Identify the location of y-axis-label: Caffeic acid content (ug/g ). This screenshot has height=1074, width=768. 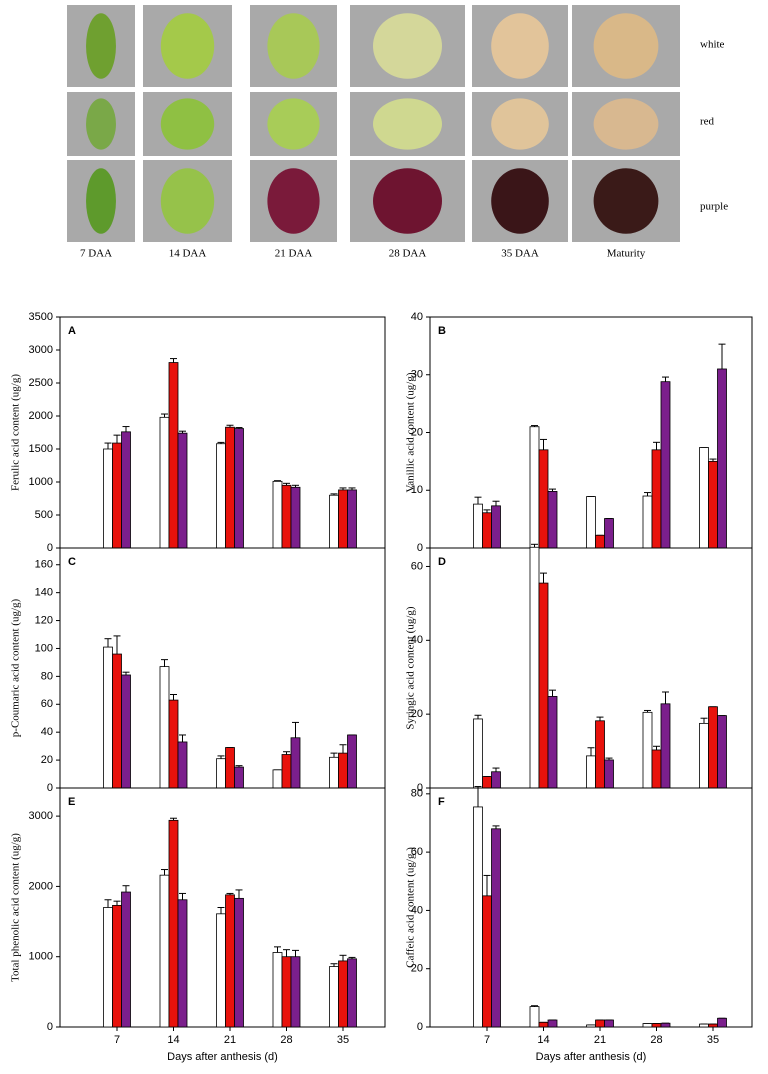
(411, 907).